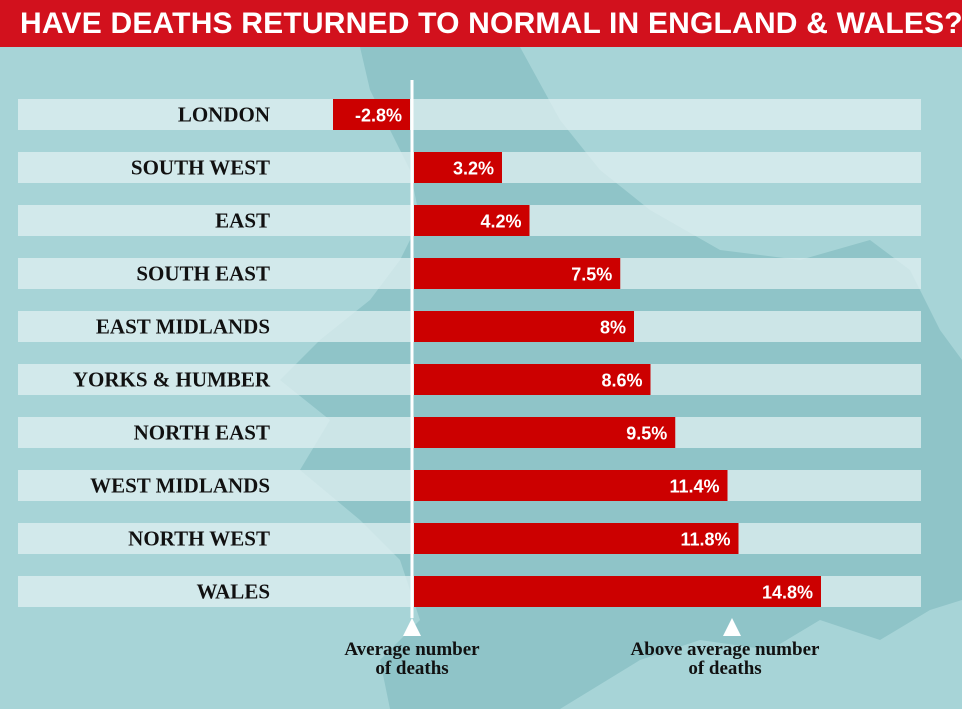 The height and width of the screenshot is (709, 962). What do you see at coordinates (694, 487) in the screenshot?
I see `value-label-west-midlands: 11.4%` at bounding box center [694, 487].